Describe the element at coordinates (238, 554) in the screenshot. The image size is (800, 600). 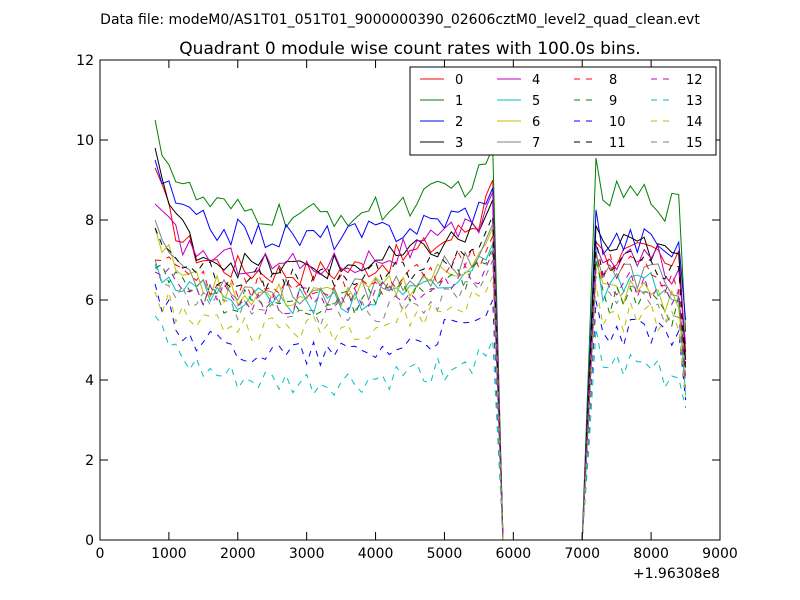
I see `x-tick-label: 2000` at that location.